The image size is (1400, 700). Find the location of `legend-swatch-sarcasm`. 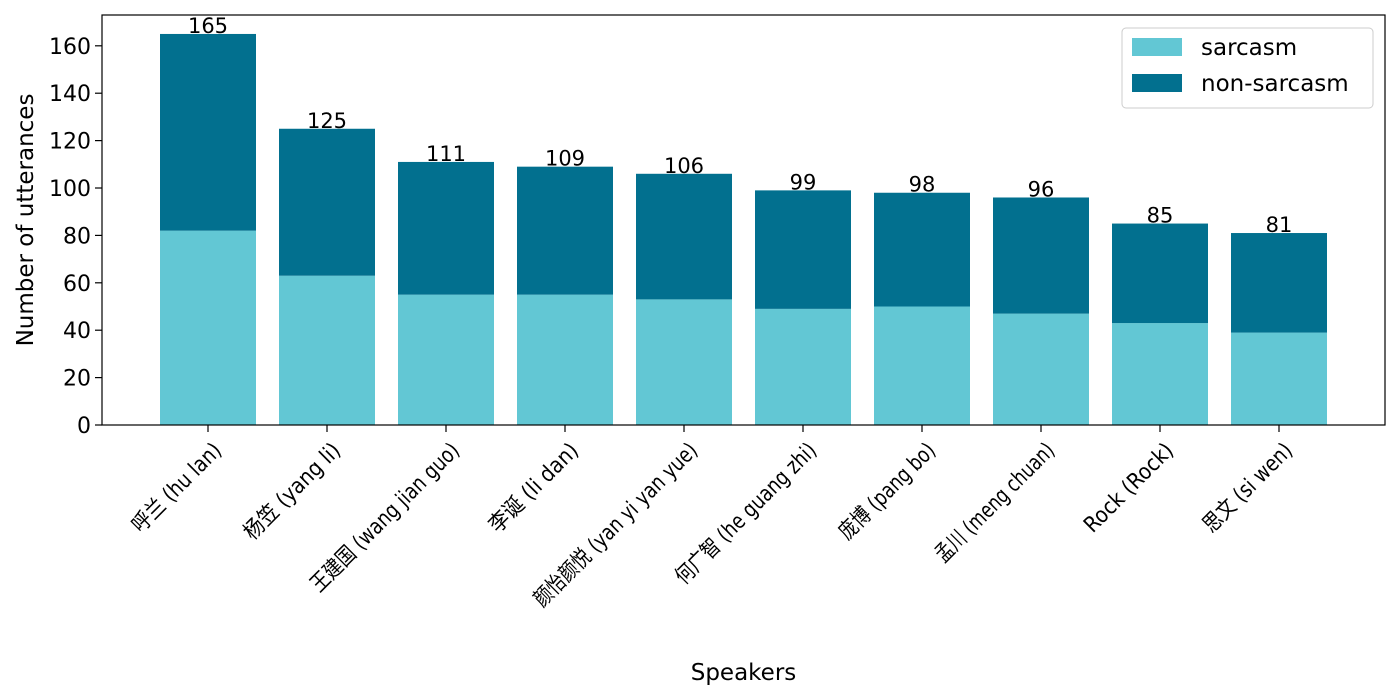

legend-swatch-sarcasm is located at coordinates (1157, 47).